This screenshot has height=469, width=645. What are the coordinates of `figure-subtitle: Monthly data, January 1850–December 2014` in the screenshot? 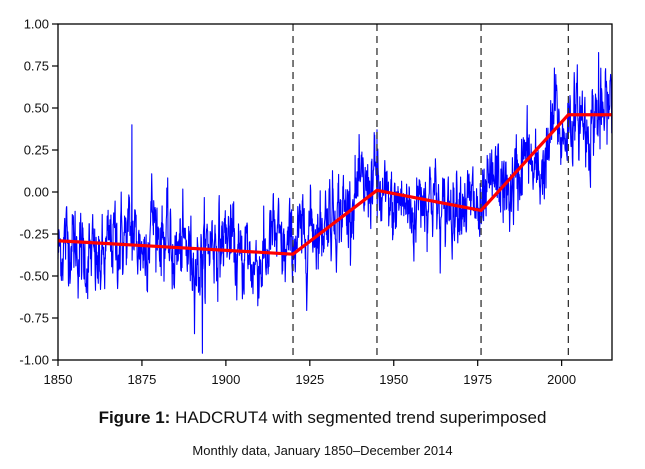 It's located at (322, 450).